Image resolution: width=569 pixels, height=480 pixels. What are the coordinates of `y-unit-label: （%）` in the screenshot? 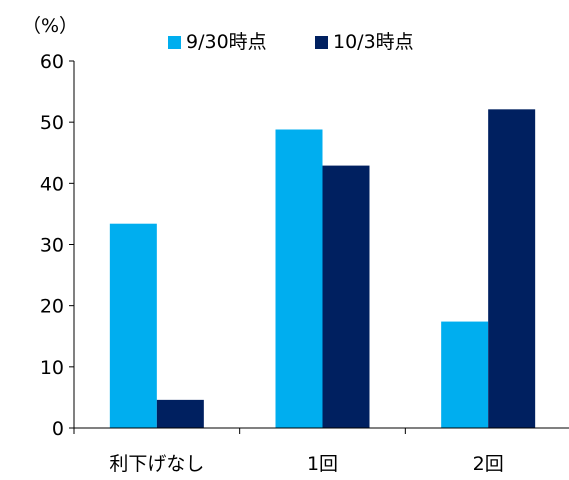 It's located at (50, 26).